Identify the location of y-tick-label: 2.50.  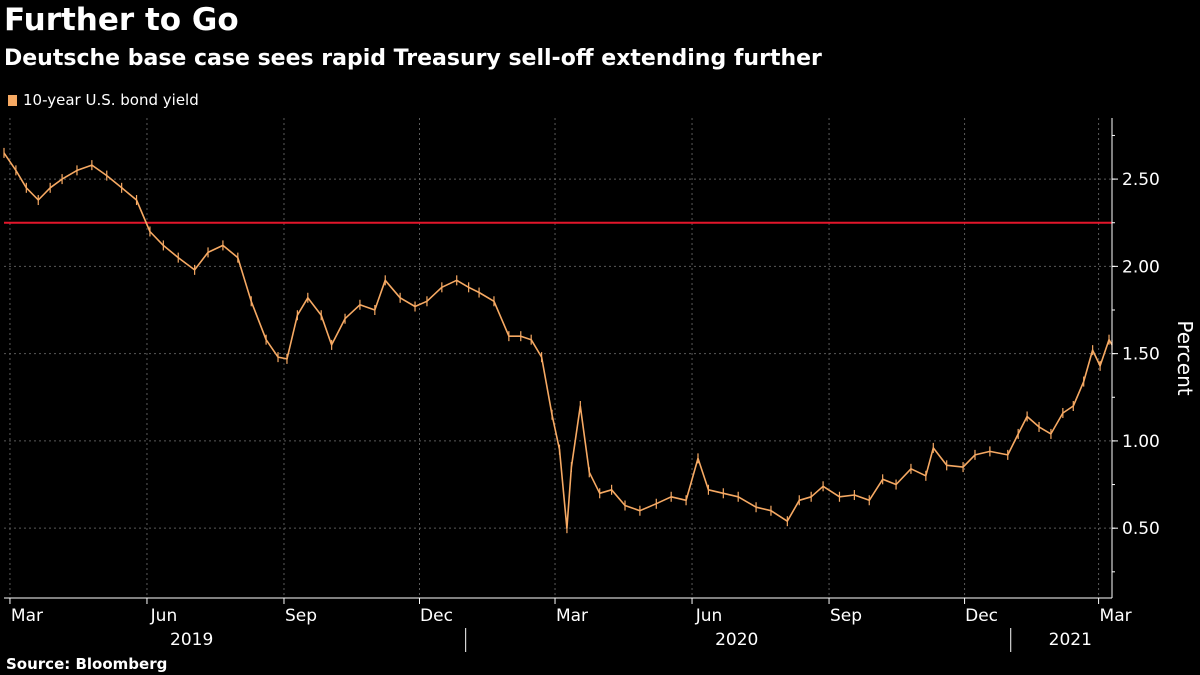
(1141, 180).